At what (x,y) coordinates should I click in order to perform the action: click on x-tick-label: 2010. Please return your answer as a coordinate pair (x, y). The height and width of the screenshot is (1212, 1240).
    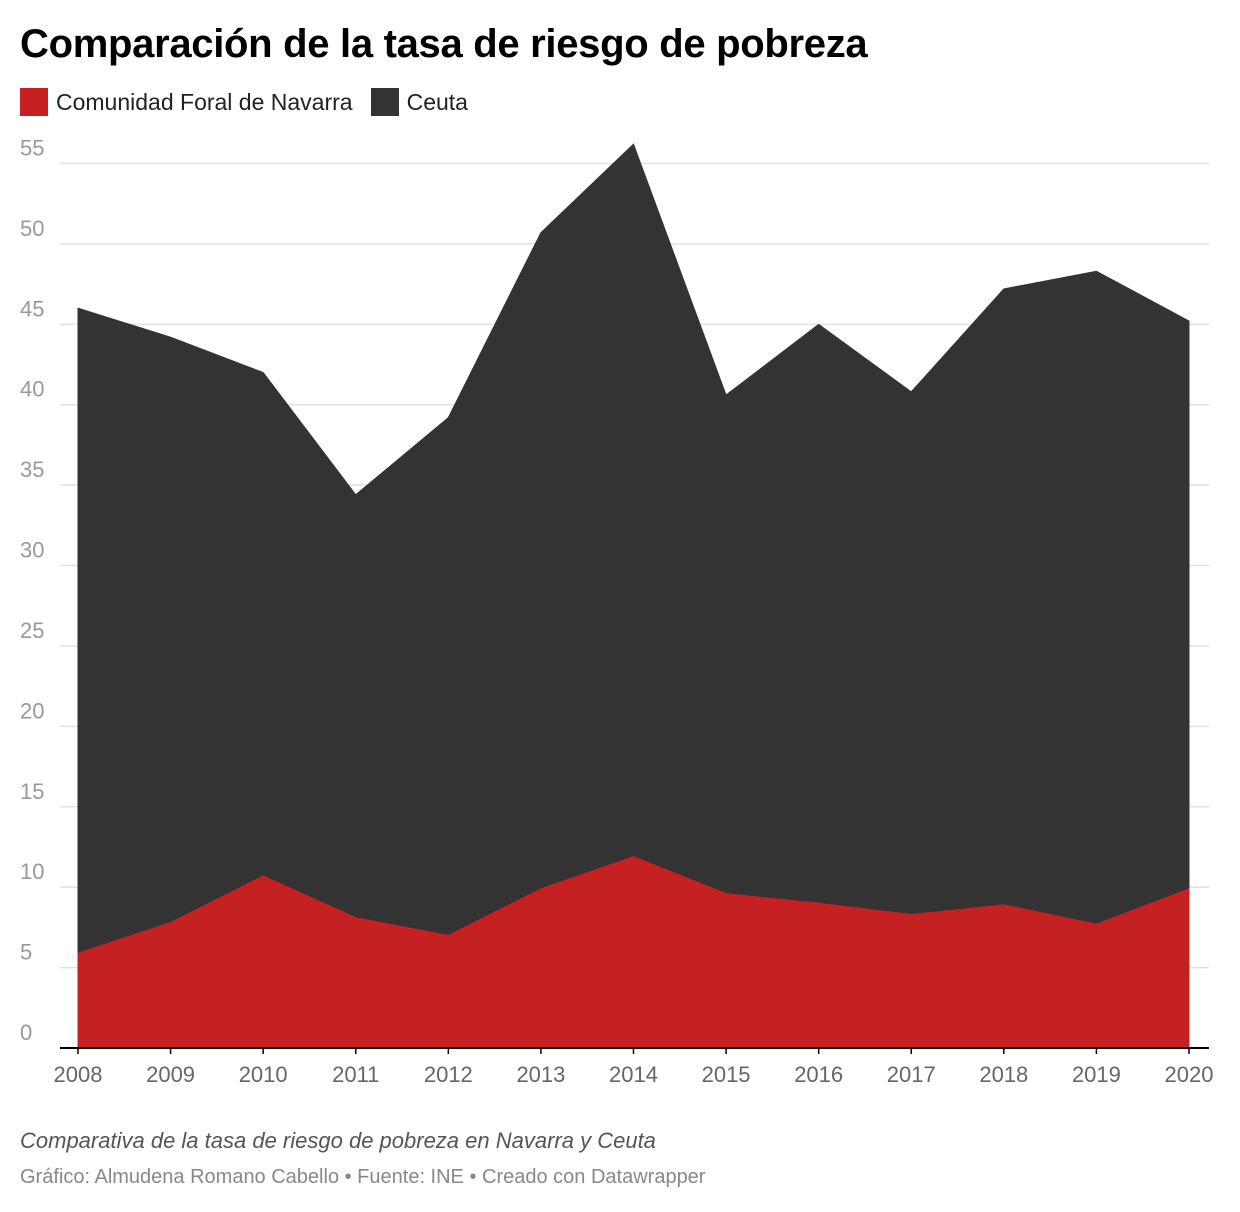
    Looking at the image, I should click on (263, 1074).